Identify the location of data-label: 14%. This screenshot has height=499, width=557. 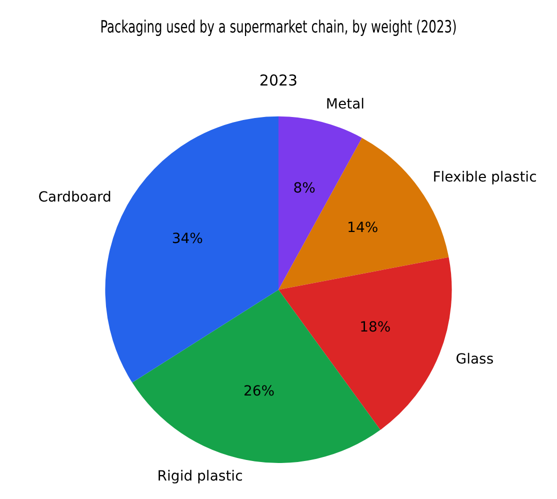
(362, 228).